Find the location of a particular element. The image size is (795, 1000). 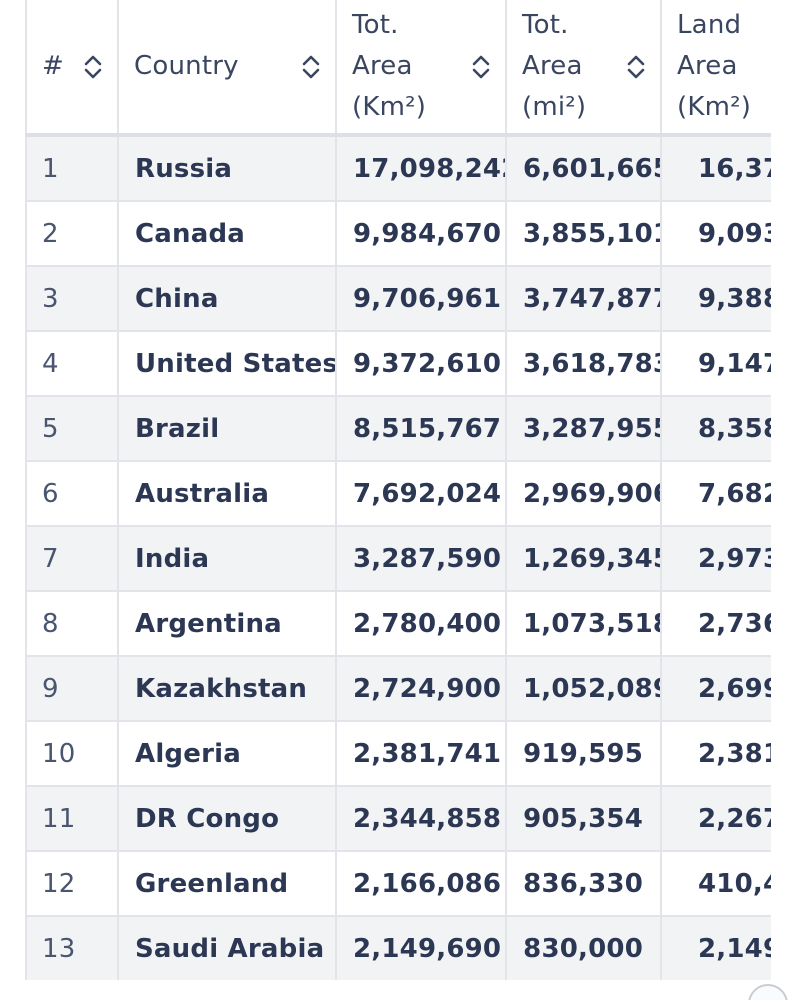

header-country: Country is located at coordinates (227, 68).